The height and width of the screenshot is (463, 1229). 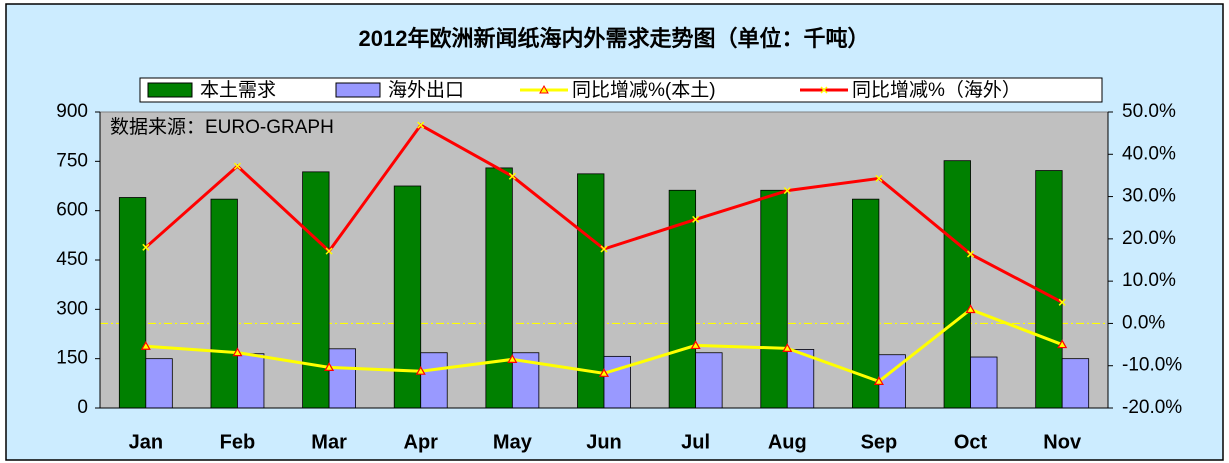 What do you see at coordinates (72, 308) in the screenshot?
I see `y-tick-label: 300` at bounding box center [72, 308].